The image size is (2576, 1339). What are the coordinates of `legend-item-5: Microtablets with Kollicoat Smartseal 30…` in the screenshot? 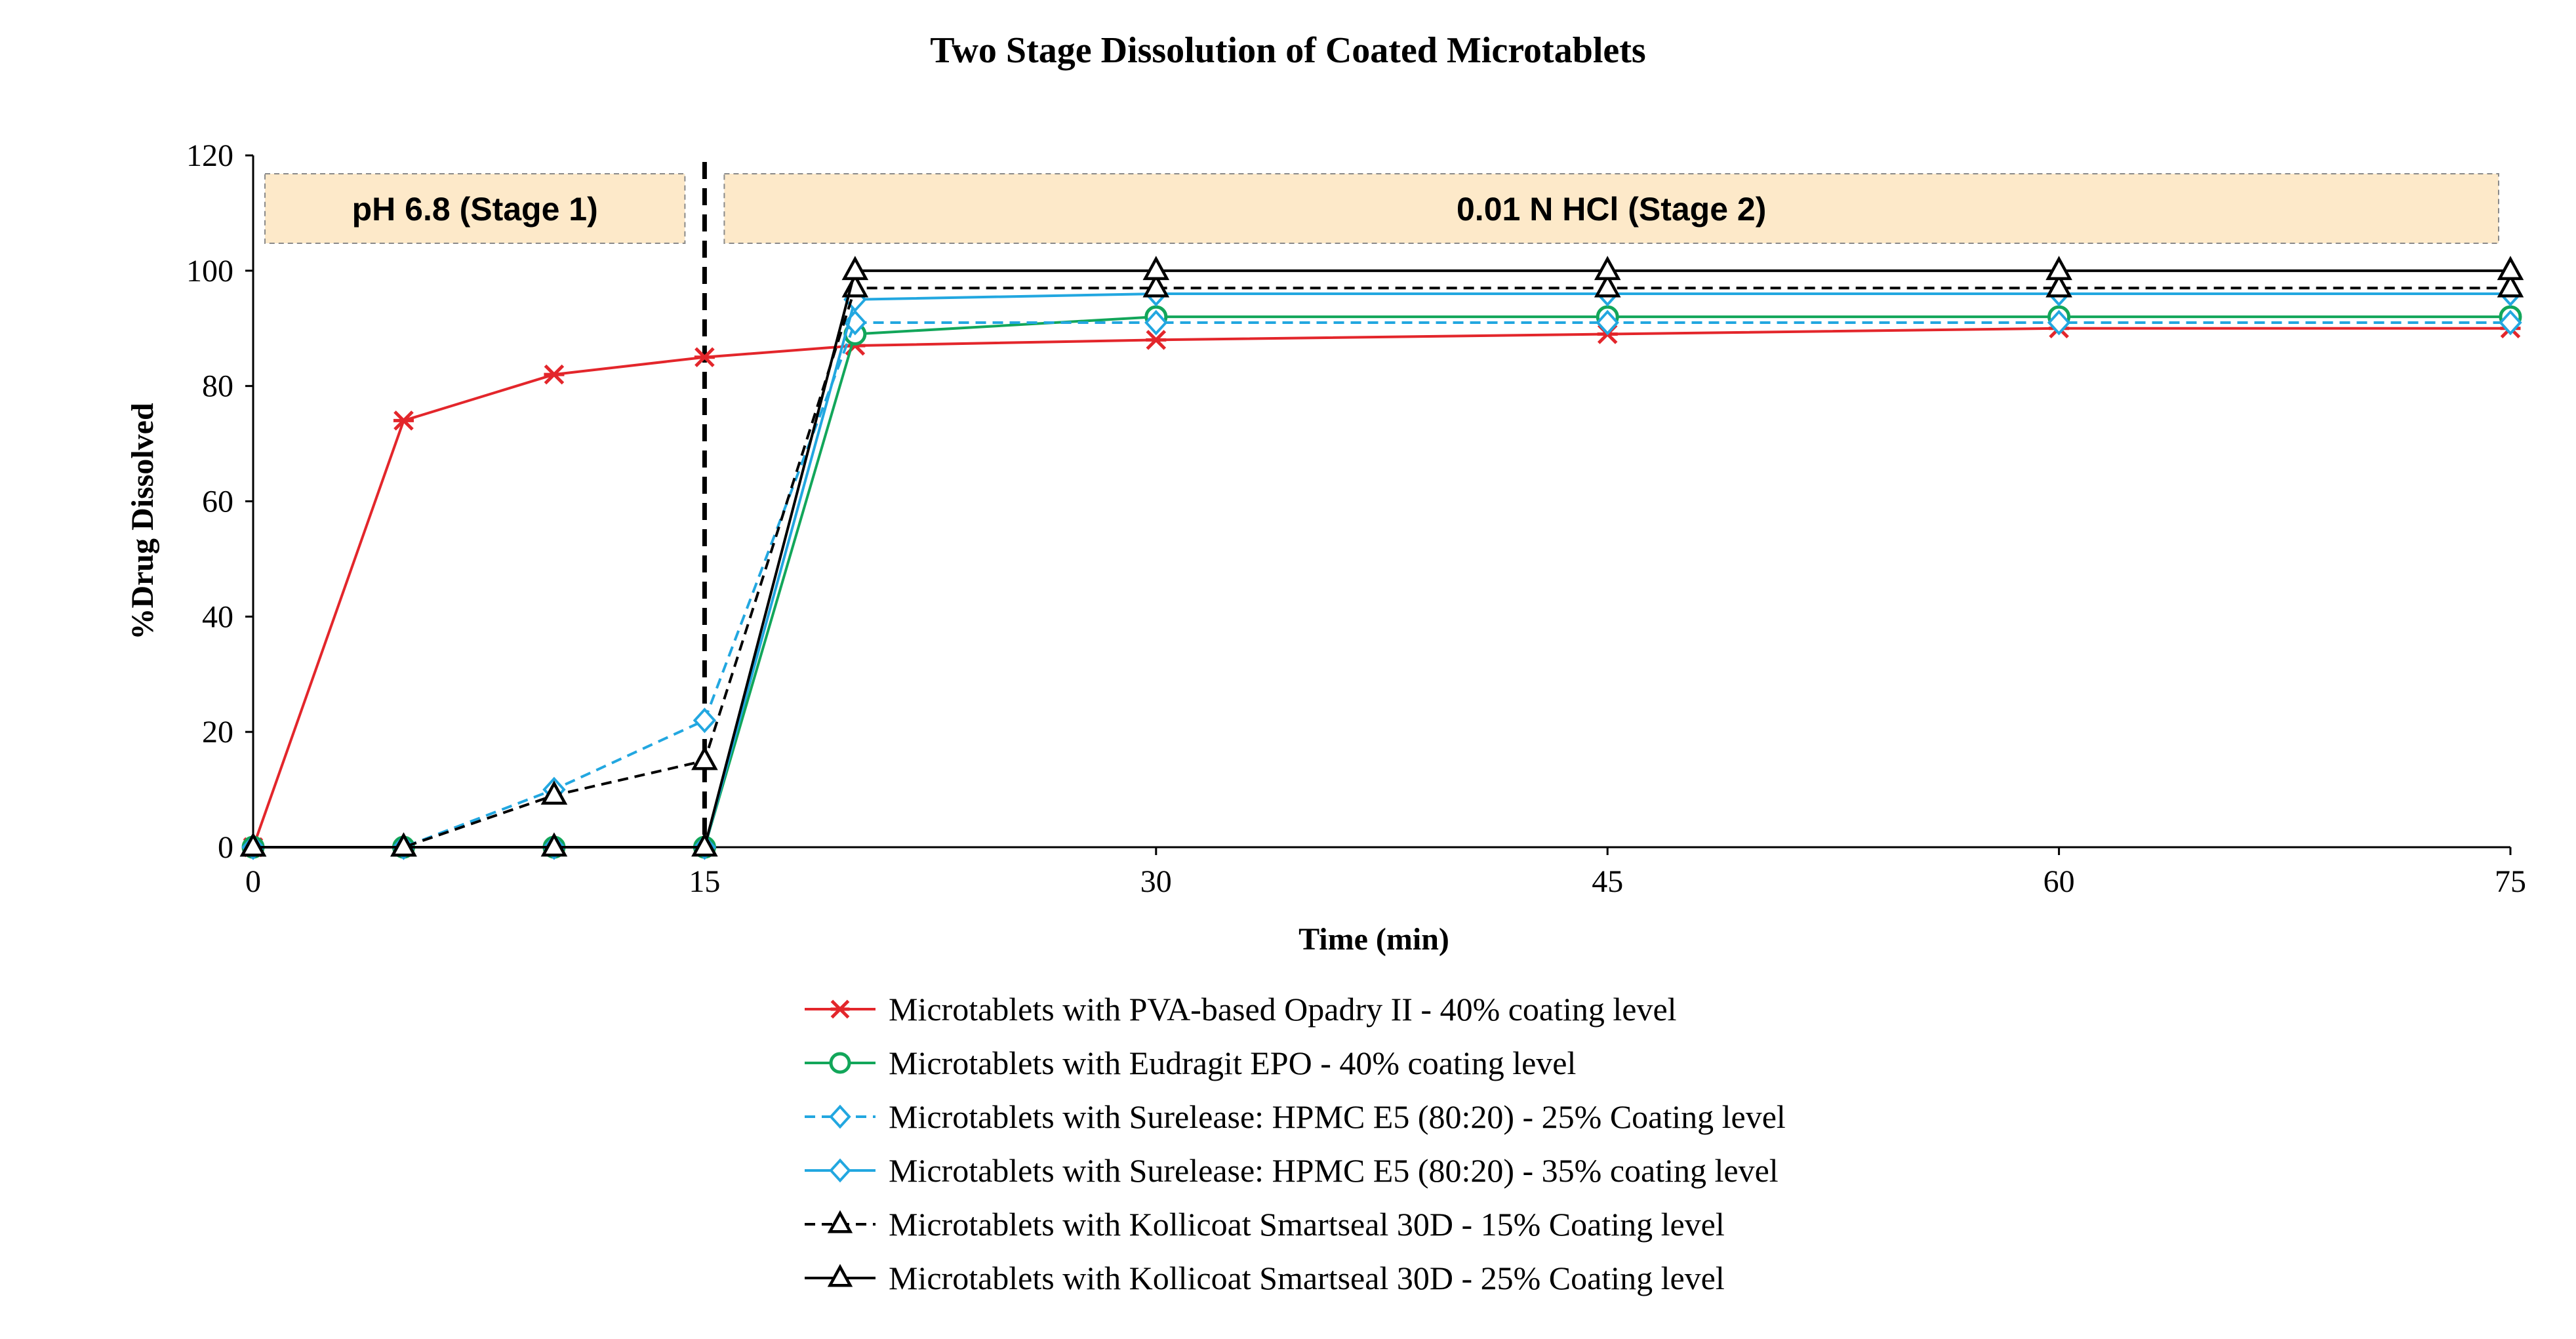 It's located at (1265, 1224).